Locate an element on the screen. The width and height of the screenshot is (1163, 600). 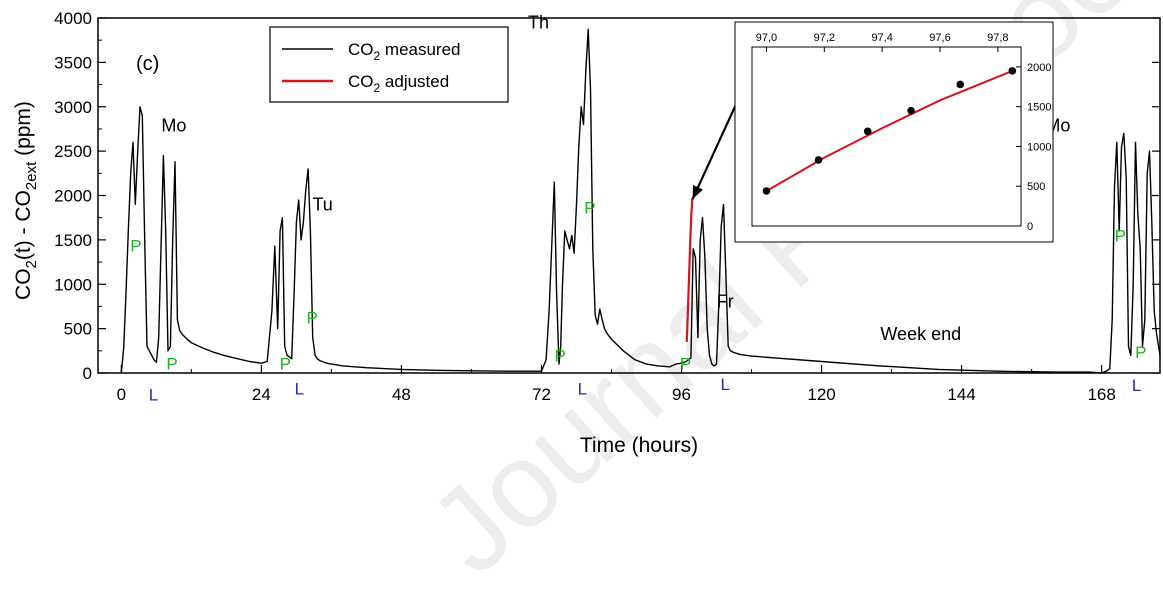
inset-fit-line is located at coordinates (889, 130).